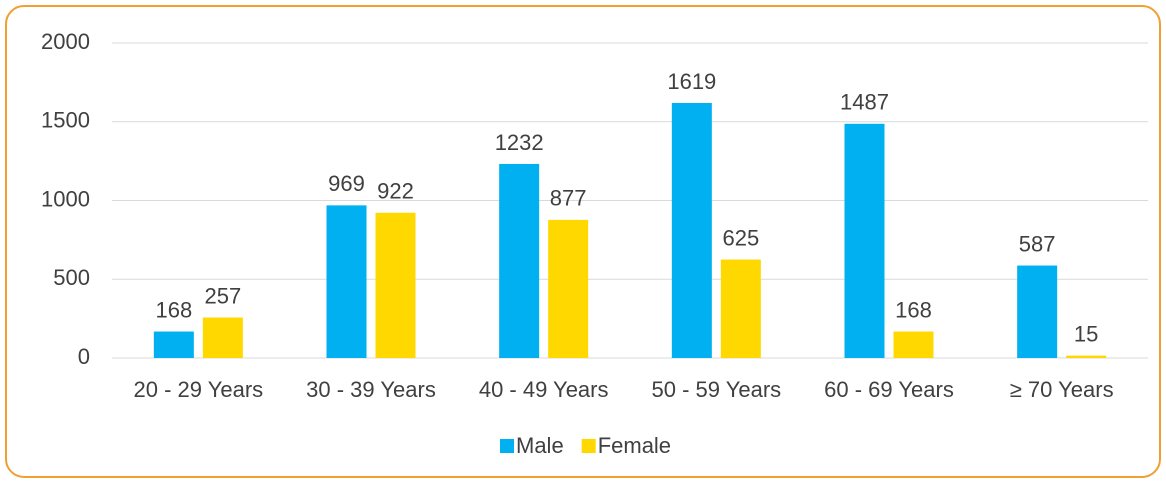 Image resolution: width=1166 pixels, height=483 pixels. What do you see at coordinates (691, 81) in the screenshot?
I see `value-label: 1619` at bounding box center [691, 81].